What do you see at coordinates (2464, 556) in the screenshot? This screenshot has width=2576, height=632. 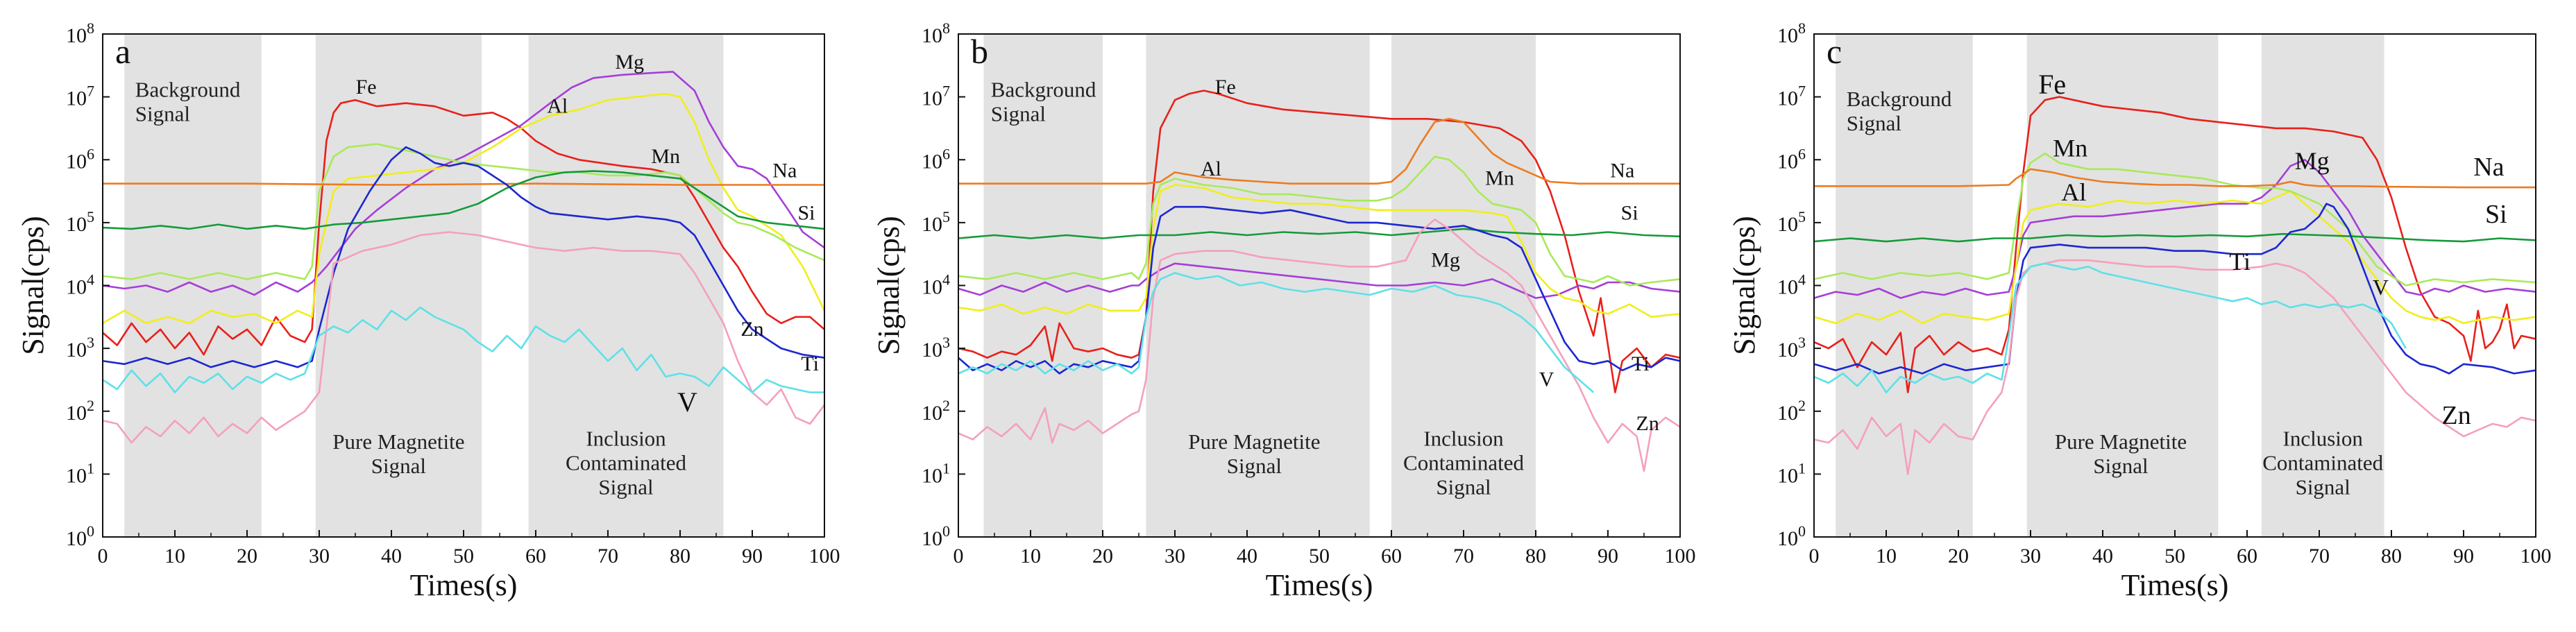 I see `x-tick-label: 90` at bounding box center [2464, 556].